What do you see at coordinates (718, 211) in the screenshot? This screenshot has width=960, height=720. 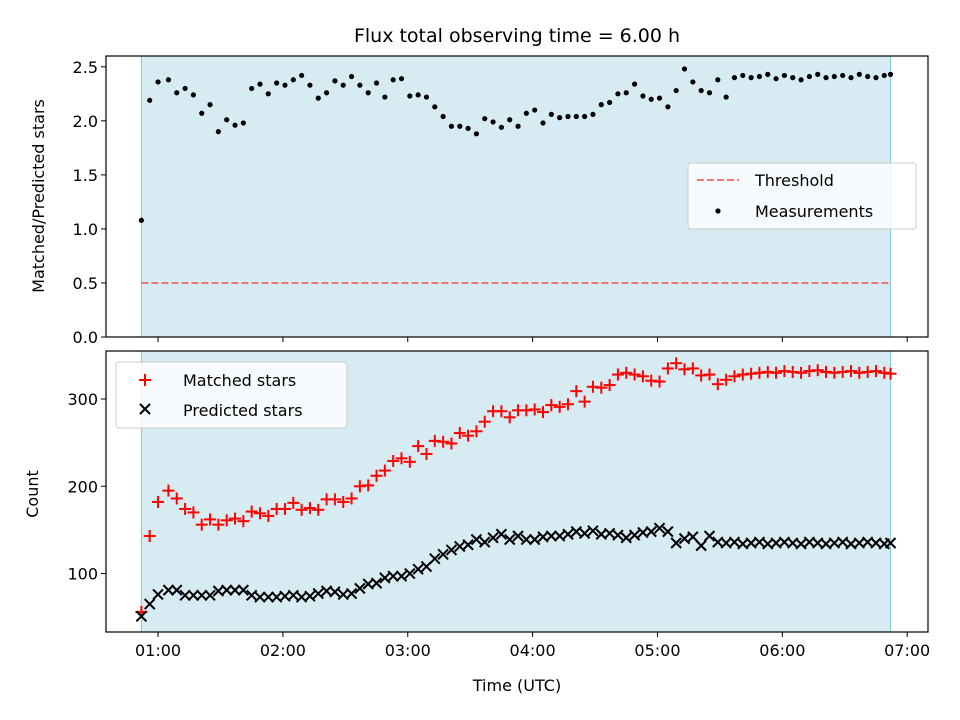 I see `legend-measurements-swatch` at bounding box center [718, 211].